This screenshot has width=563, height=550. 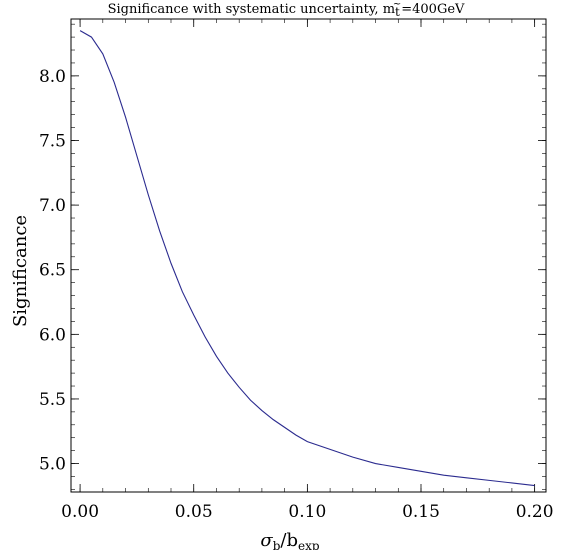 I want to click on y-tick-label: 5.0, so click(x=52, y=465).